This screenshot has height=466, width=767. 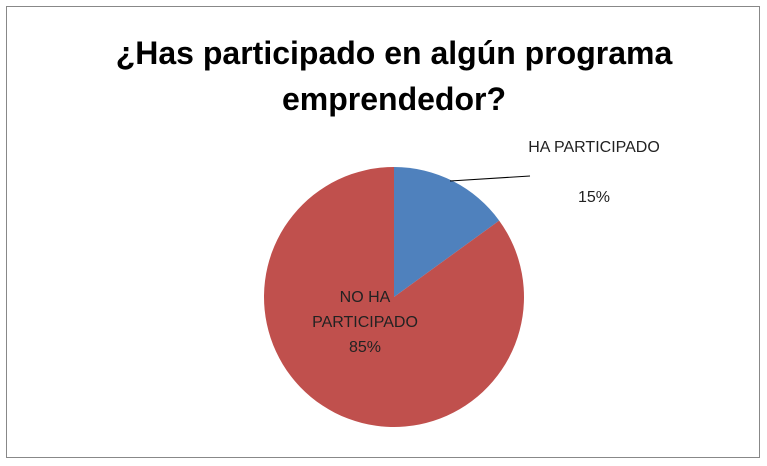 What do you see at coordinates (490, 178) in the screenshot?
I see `leader-line` at bounding box center [490, 178].